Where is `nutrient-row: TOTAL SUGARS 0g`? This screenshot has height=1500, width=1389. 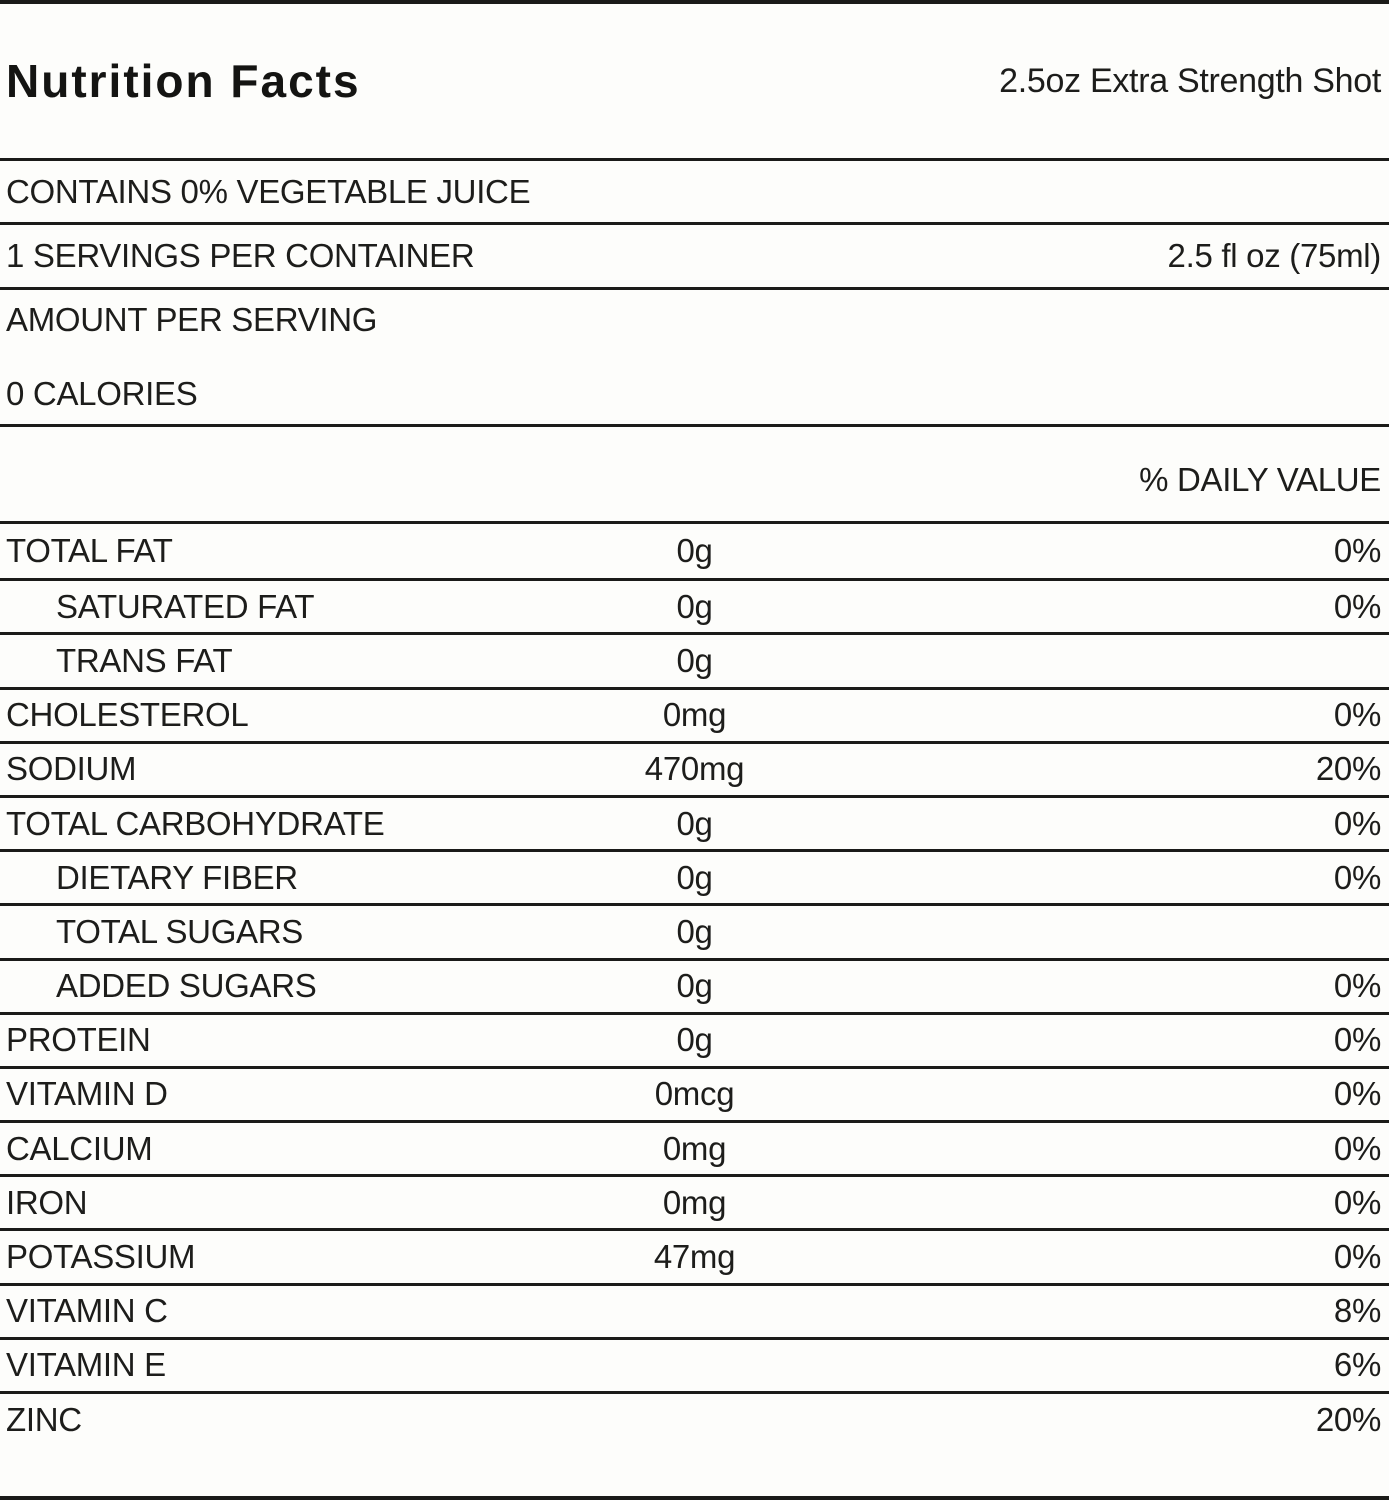 nutrient-row: TOTAL SUGARS 0g is located at coordinates (694, 930).